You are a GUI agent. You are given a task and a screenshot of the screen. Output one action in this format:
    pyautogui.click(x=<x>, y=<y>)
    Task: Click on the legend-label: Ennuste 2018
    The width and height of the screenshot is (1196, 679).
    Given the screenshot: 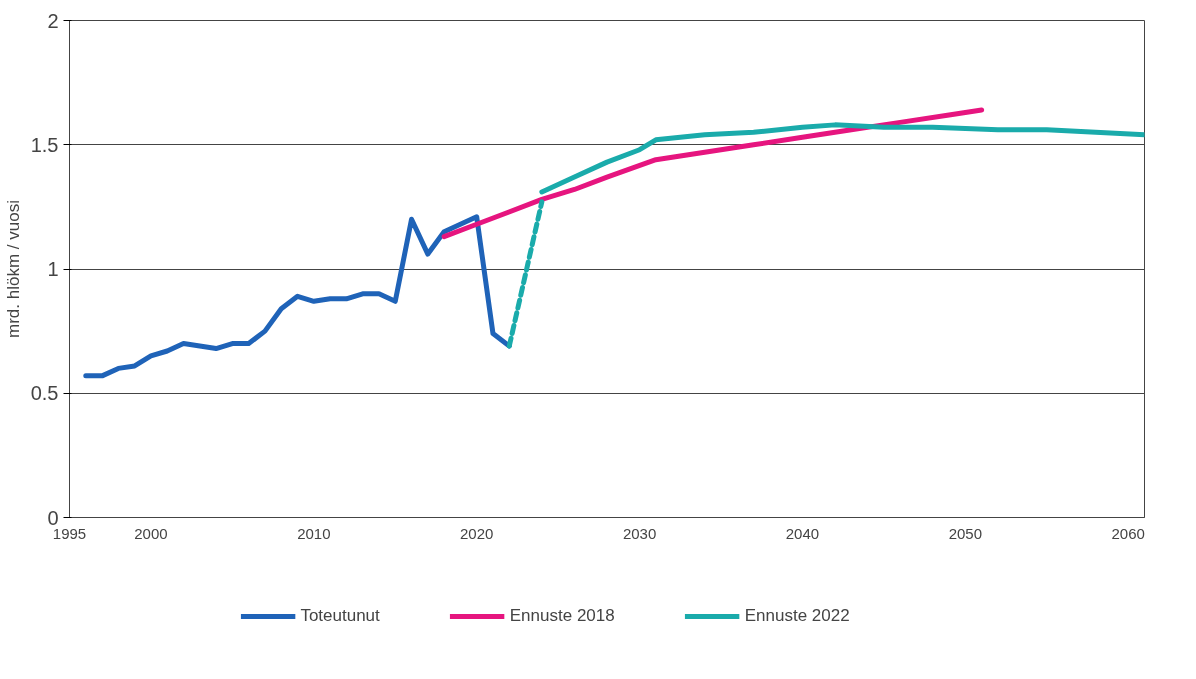 What is the action you would take?
    pyautogui.click(x=562, y=616)
    